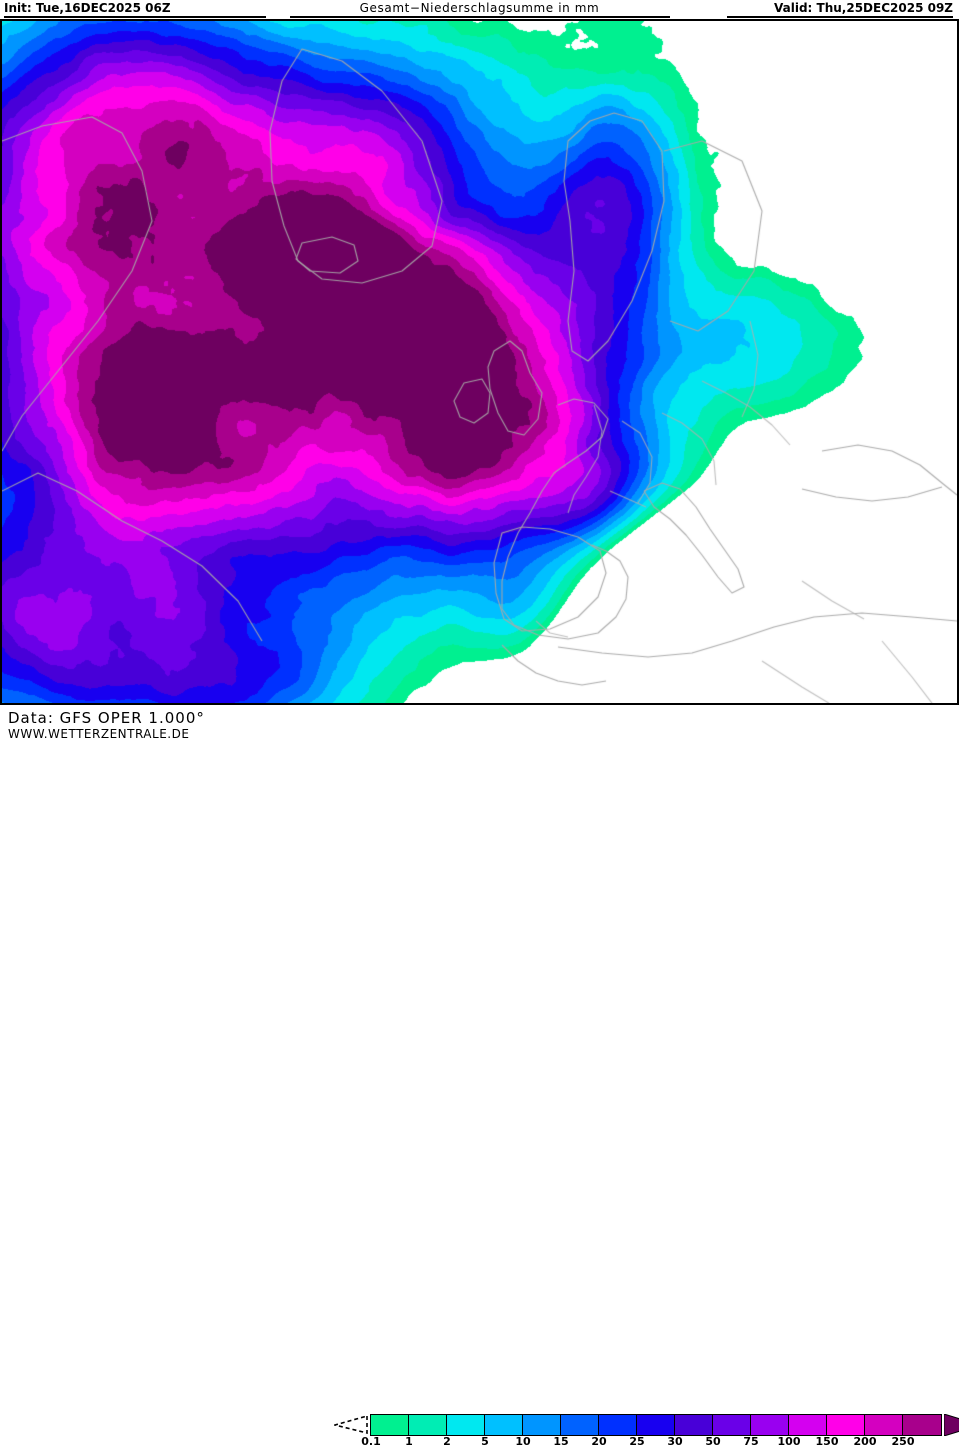  I want to click on color-scale-legend: 0.1 1 2 5 10 15 20 25 30 50 75 100 150 200 250, so click(646, 1430).